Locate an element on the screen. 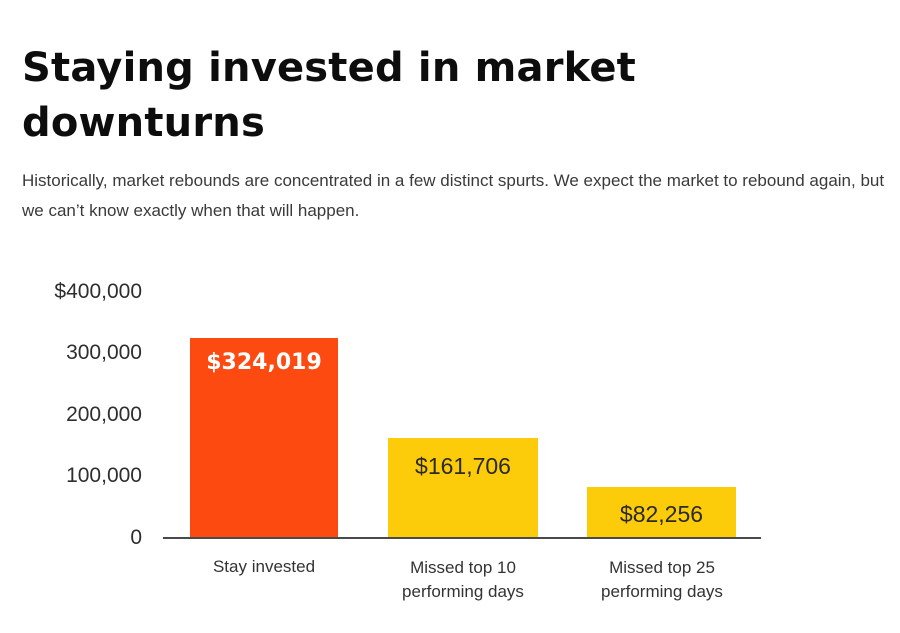  x-axis-line is located at coordinates (462, 538).